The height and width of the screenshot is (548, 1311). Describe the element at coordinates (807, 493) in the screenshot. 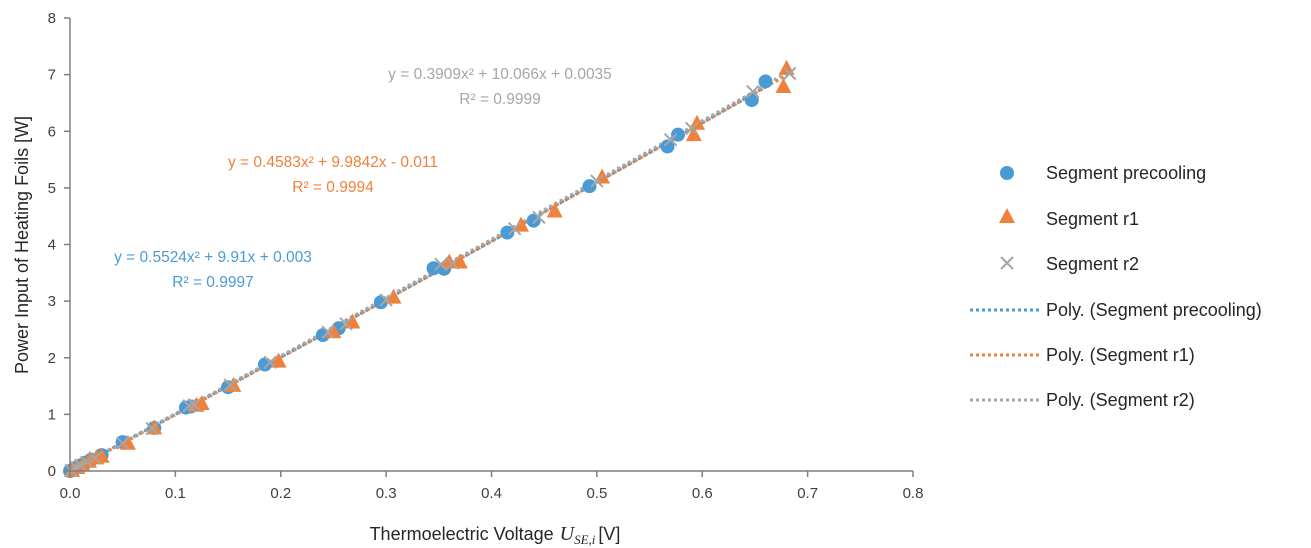

I see `x-tick-label: 0.7` at that location.